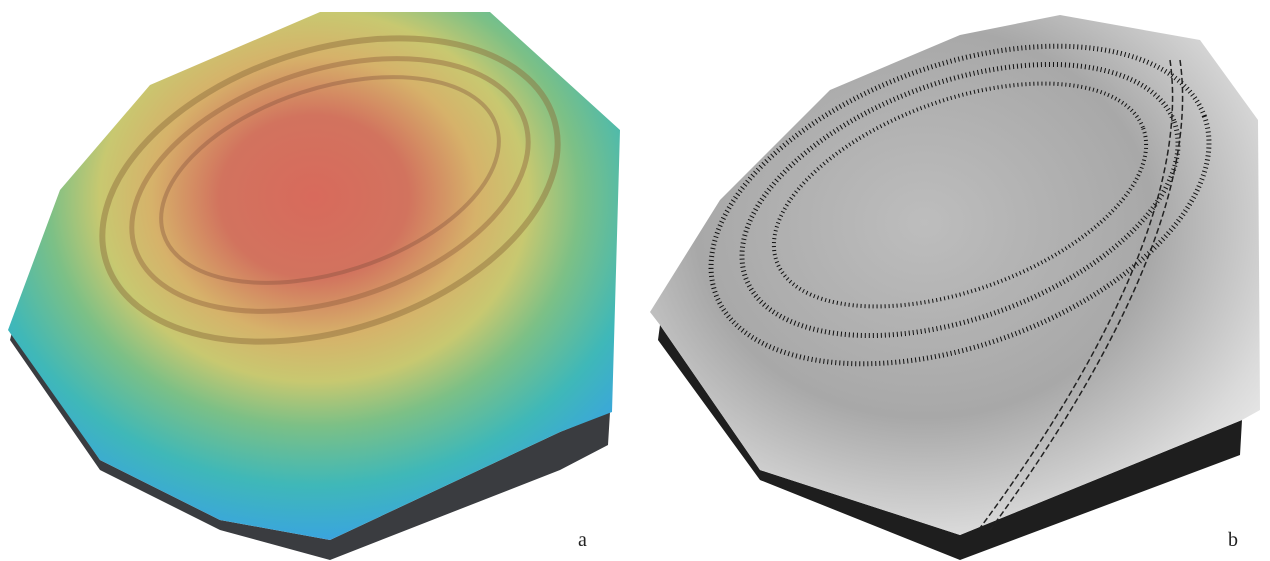 The width and height of the screenshot is (1270, 561). I want to click on panel-label: b, so click(1233, 540).